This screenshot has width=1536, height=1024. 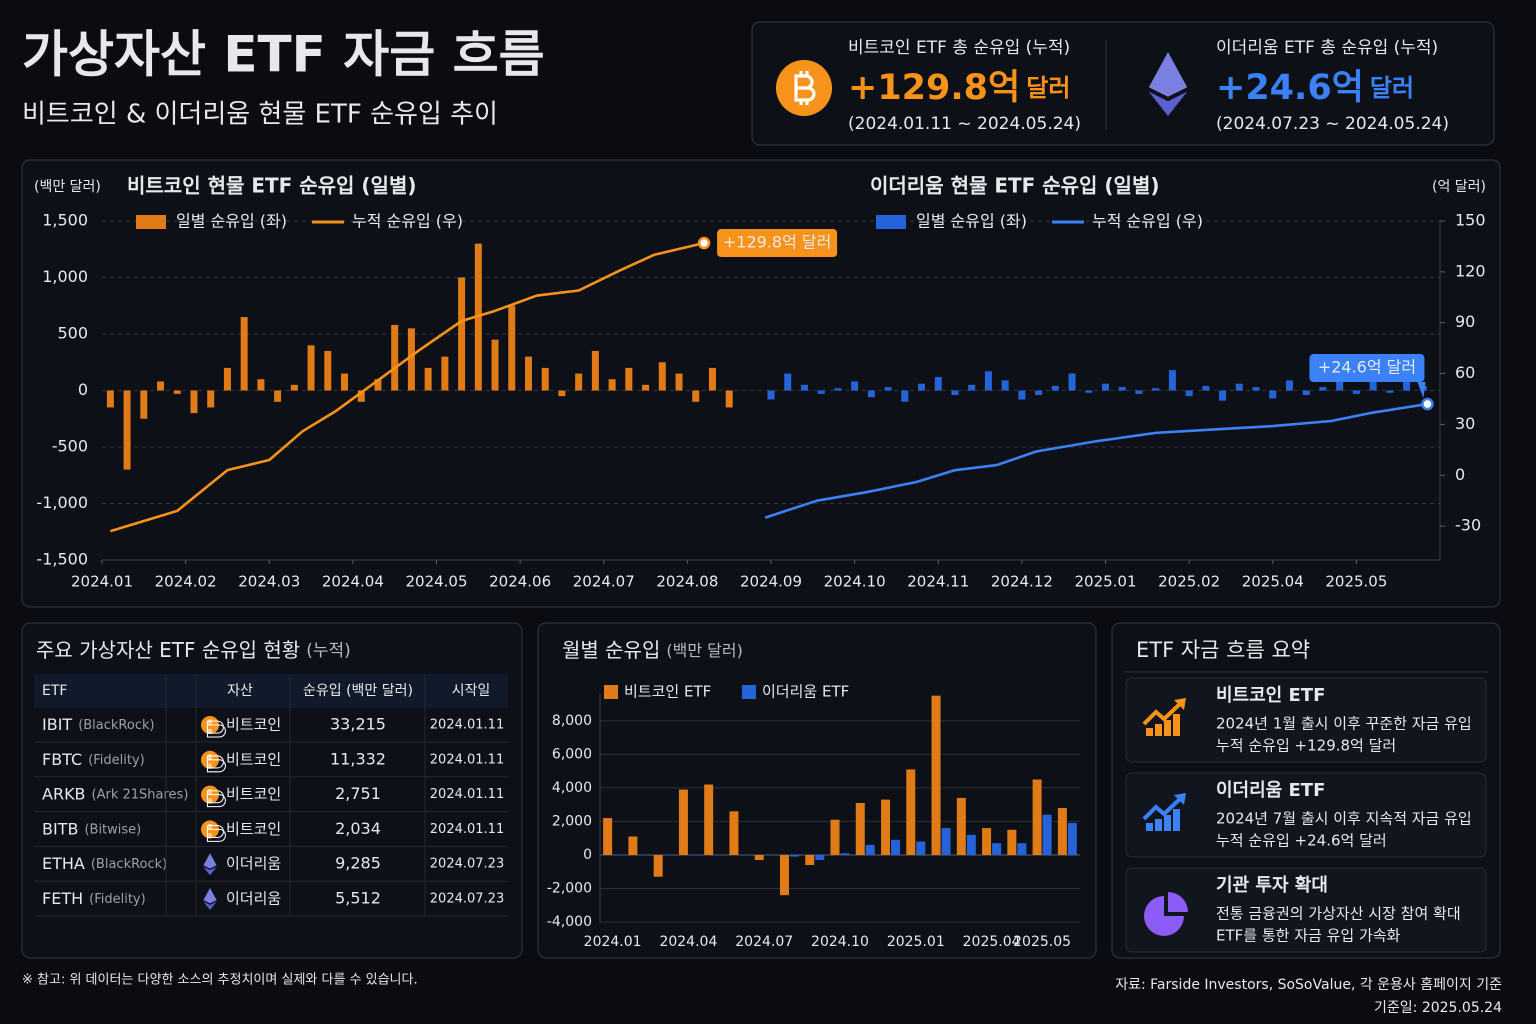 I want to click on legend-label: 이더리움 ETF, so click(x=805, y=692).